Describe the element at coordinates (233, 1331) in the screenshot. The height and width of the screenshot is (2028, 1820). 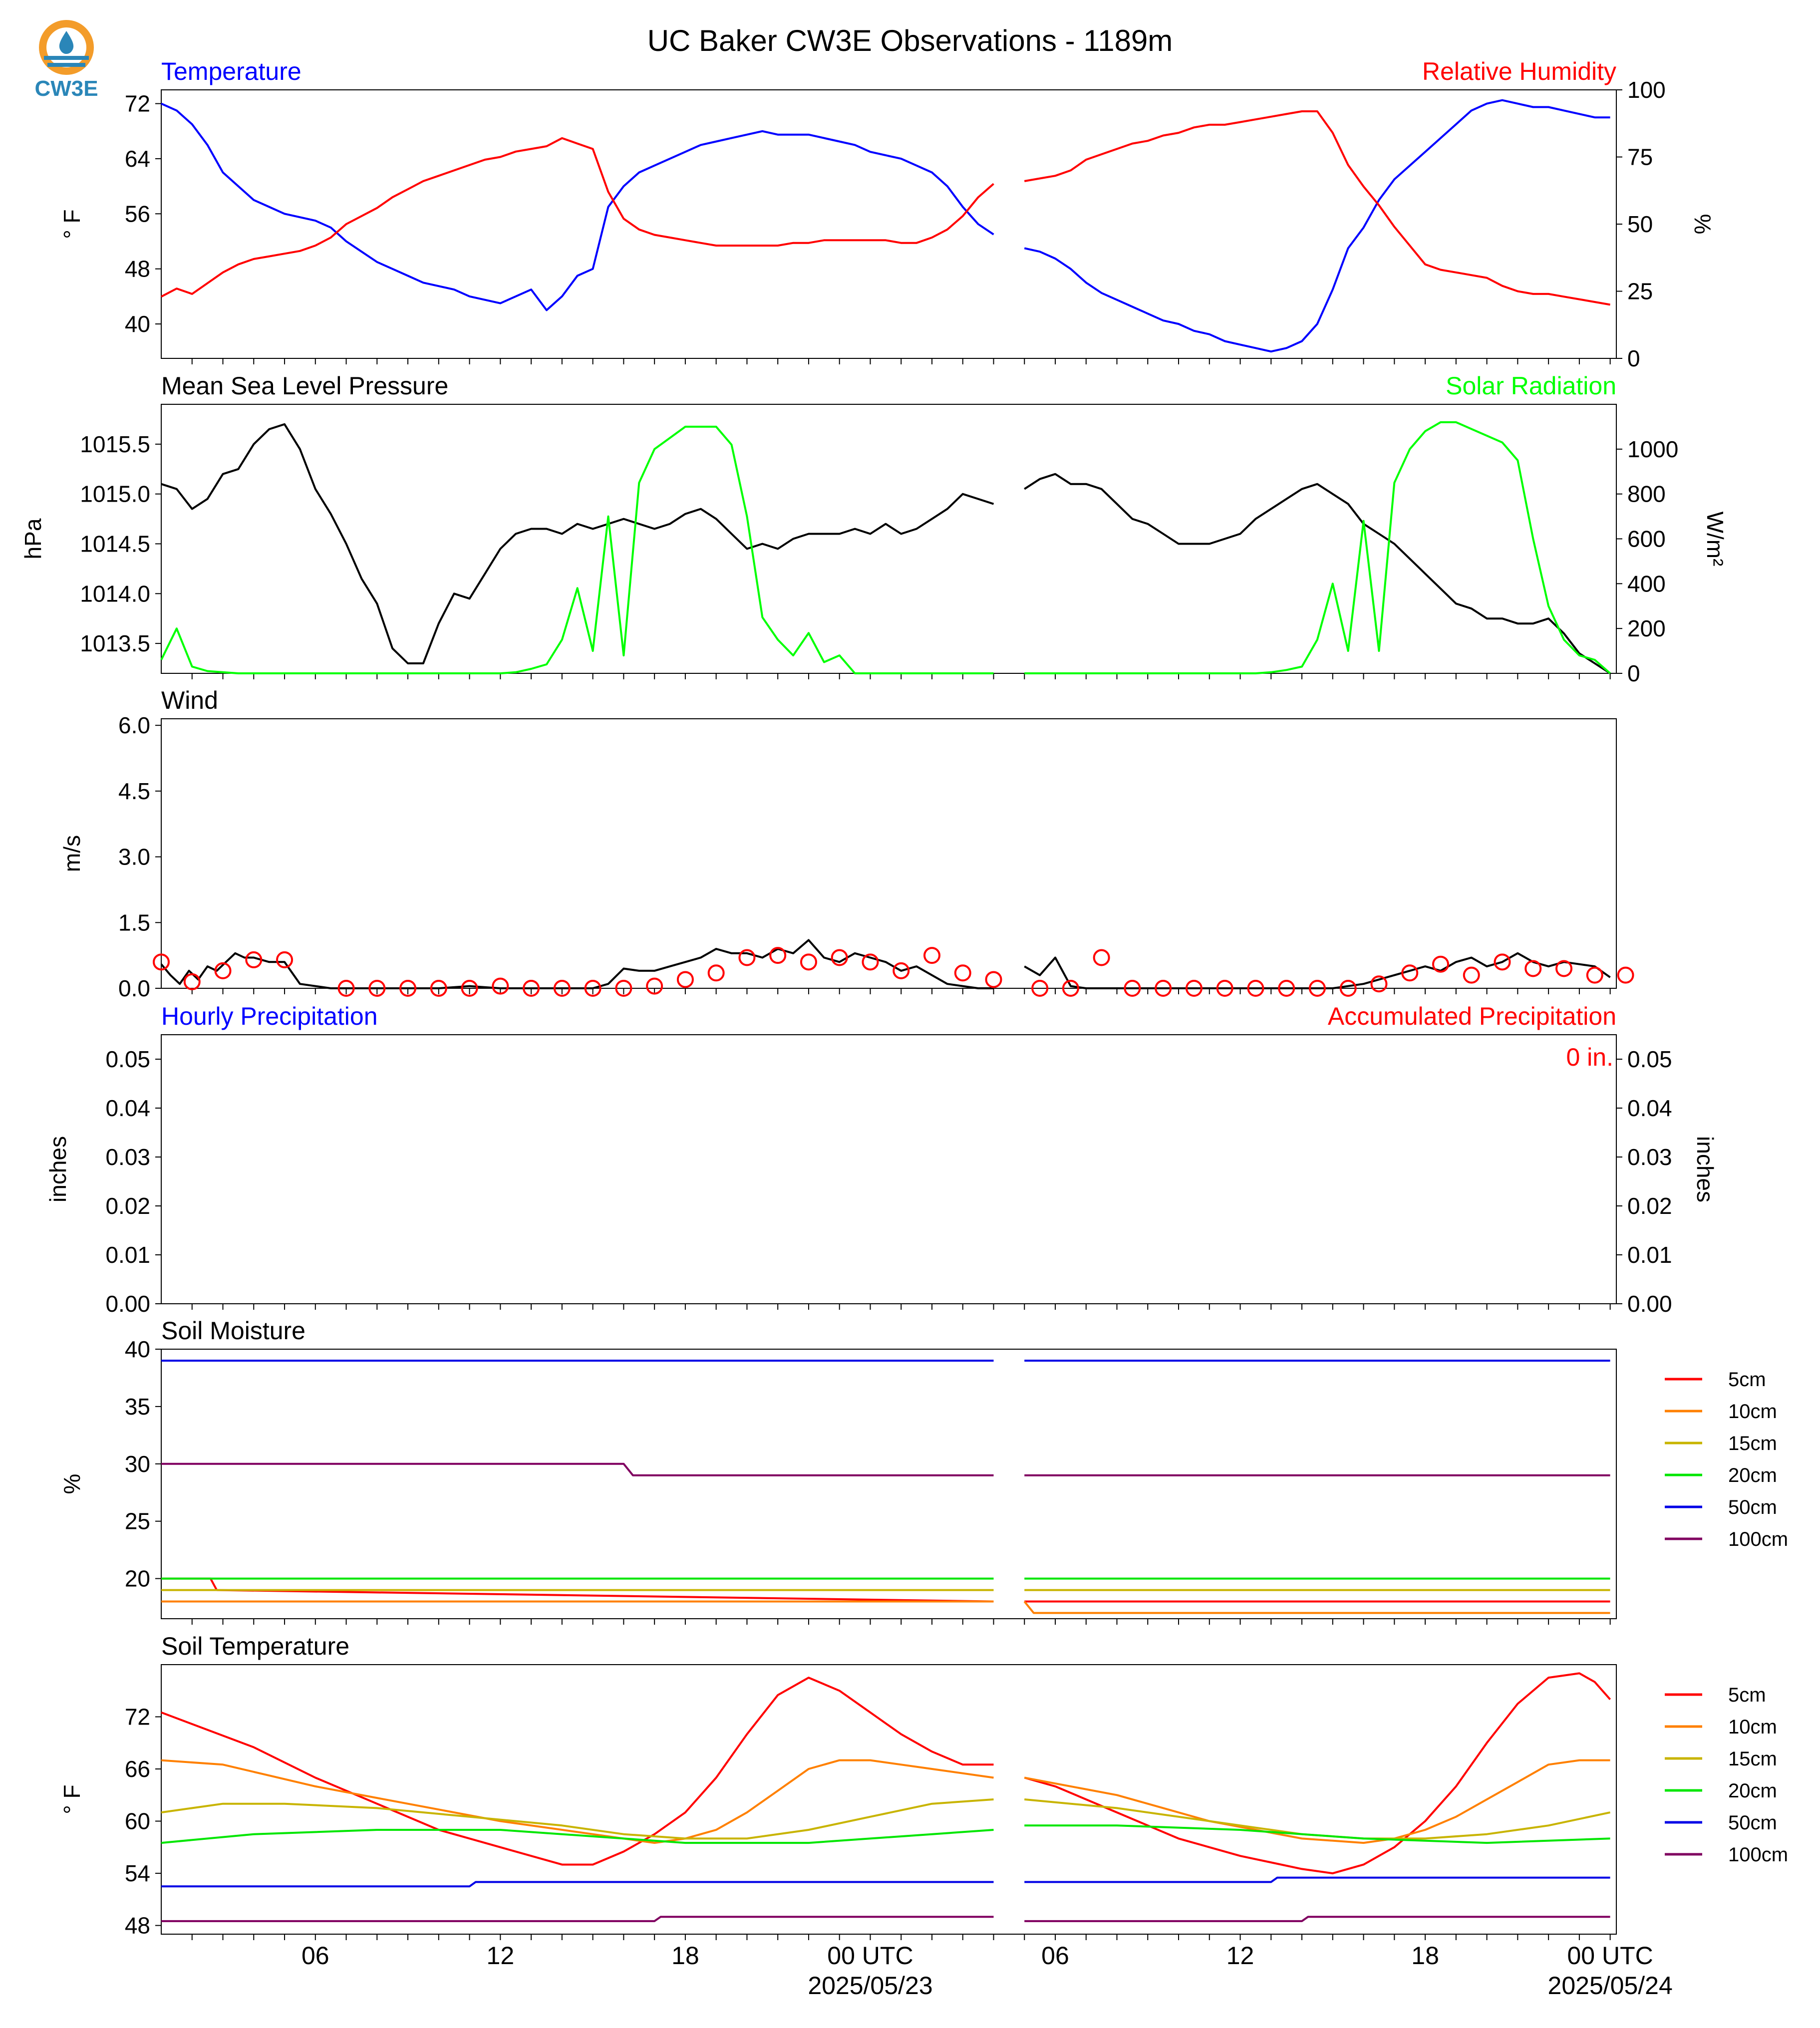
I see `panel-title-left: Soil Moisture` at that location.